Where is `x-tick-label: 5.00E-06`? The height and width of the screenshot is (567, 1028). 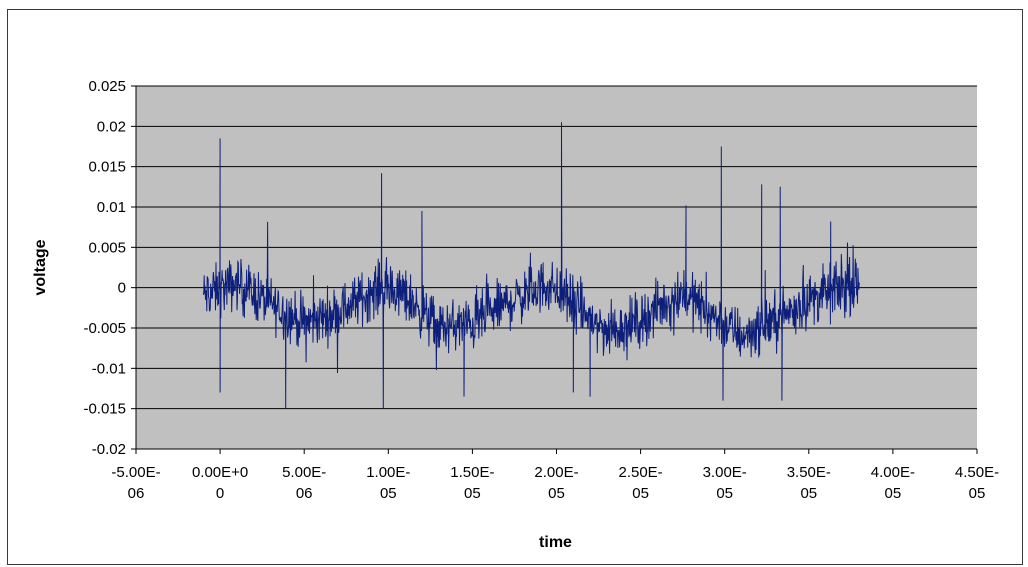 x-tick-label: 5.00E-06 is located at coordinates (304, 483).